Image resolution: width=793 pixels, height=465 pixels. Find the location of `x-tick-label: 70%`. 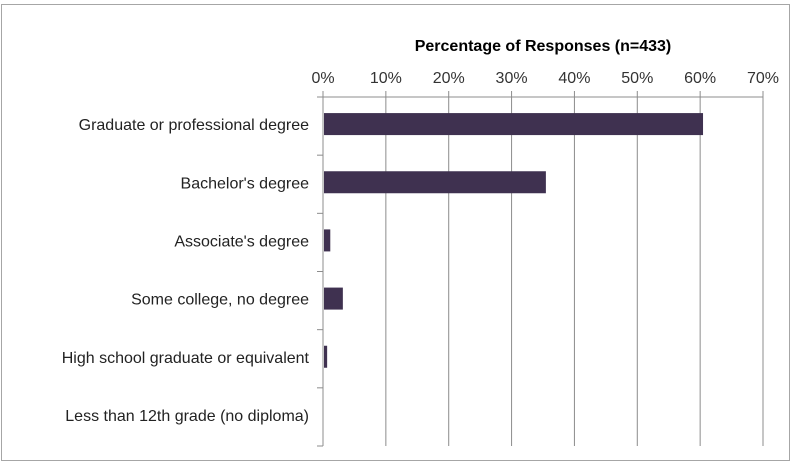

x-tick-label: 70% is located at coordinates (763, 78).